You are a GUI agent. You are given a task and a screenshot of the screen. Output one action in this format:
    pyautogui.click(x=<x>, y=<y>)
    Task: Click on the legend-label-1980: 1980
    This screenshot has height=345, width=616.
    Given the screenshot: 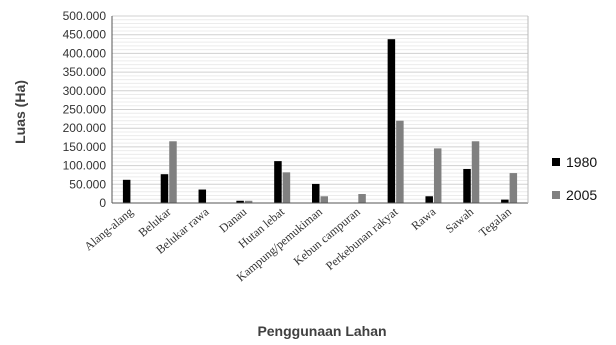 What is the action you would take?
    pyautogui.click(x=581, y=162)
    